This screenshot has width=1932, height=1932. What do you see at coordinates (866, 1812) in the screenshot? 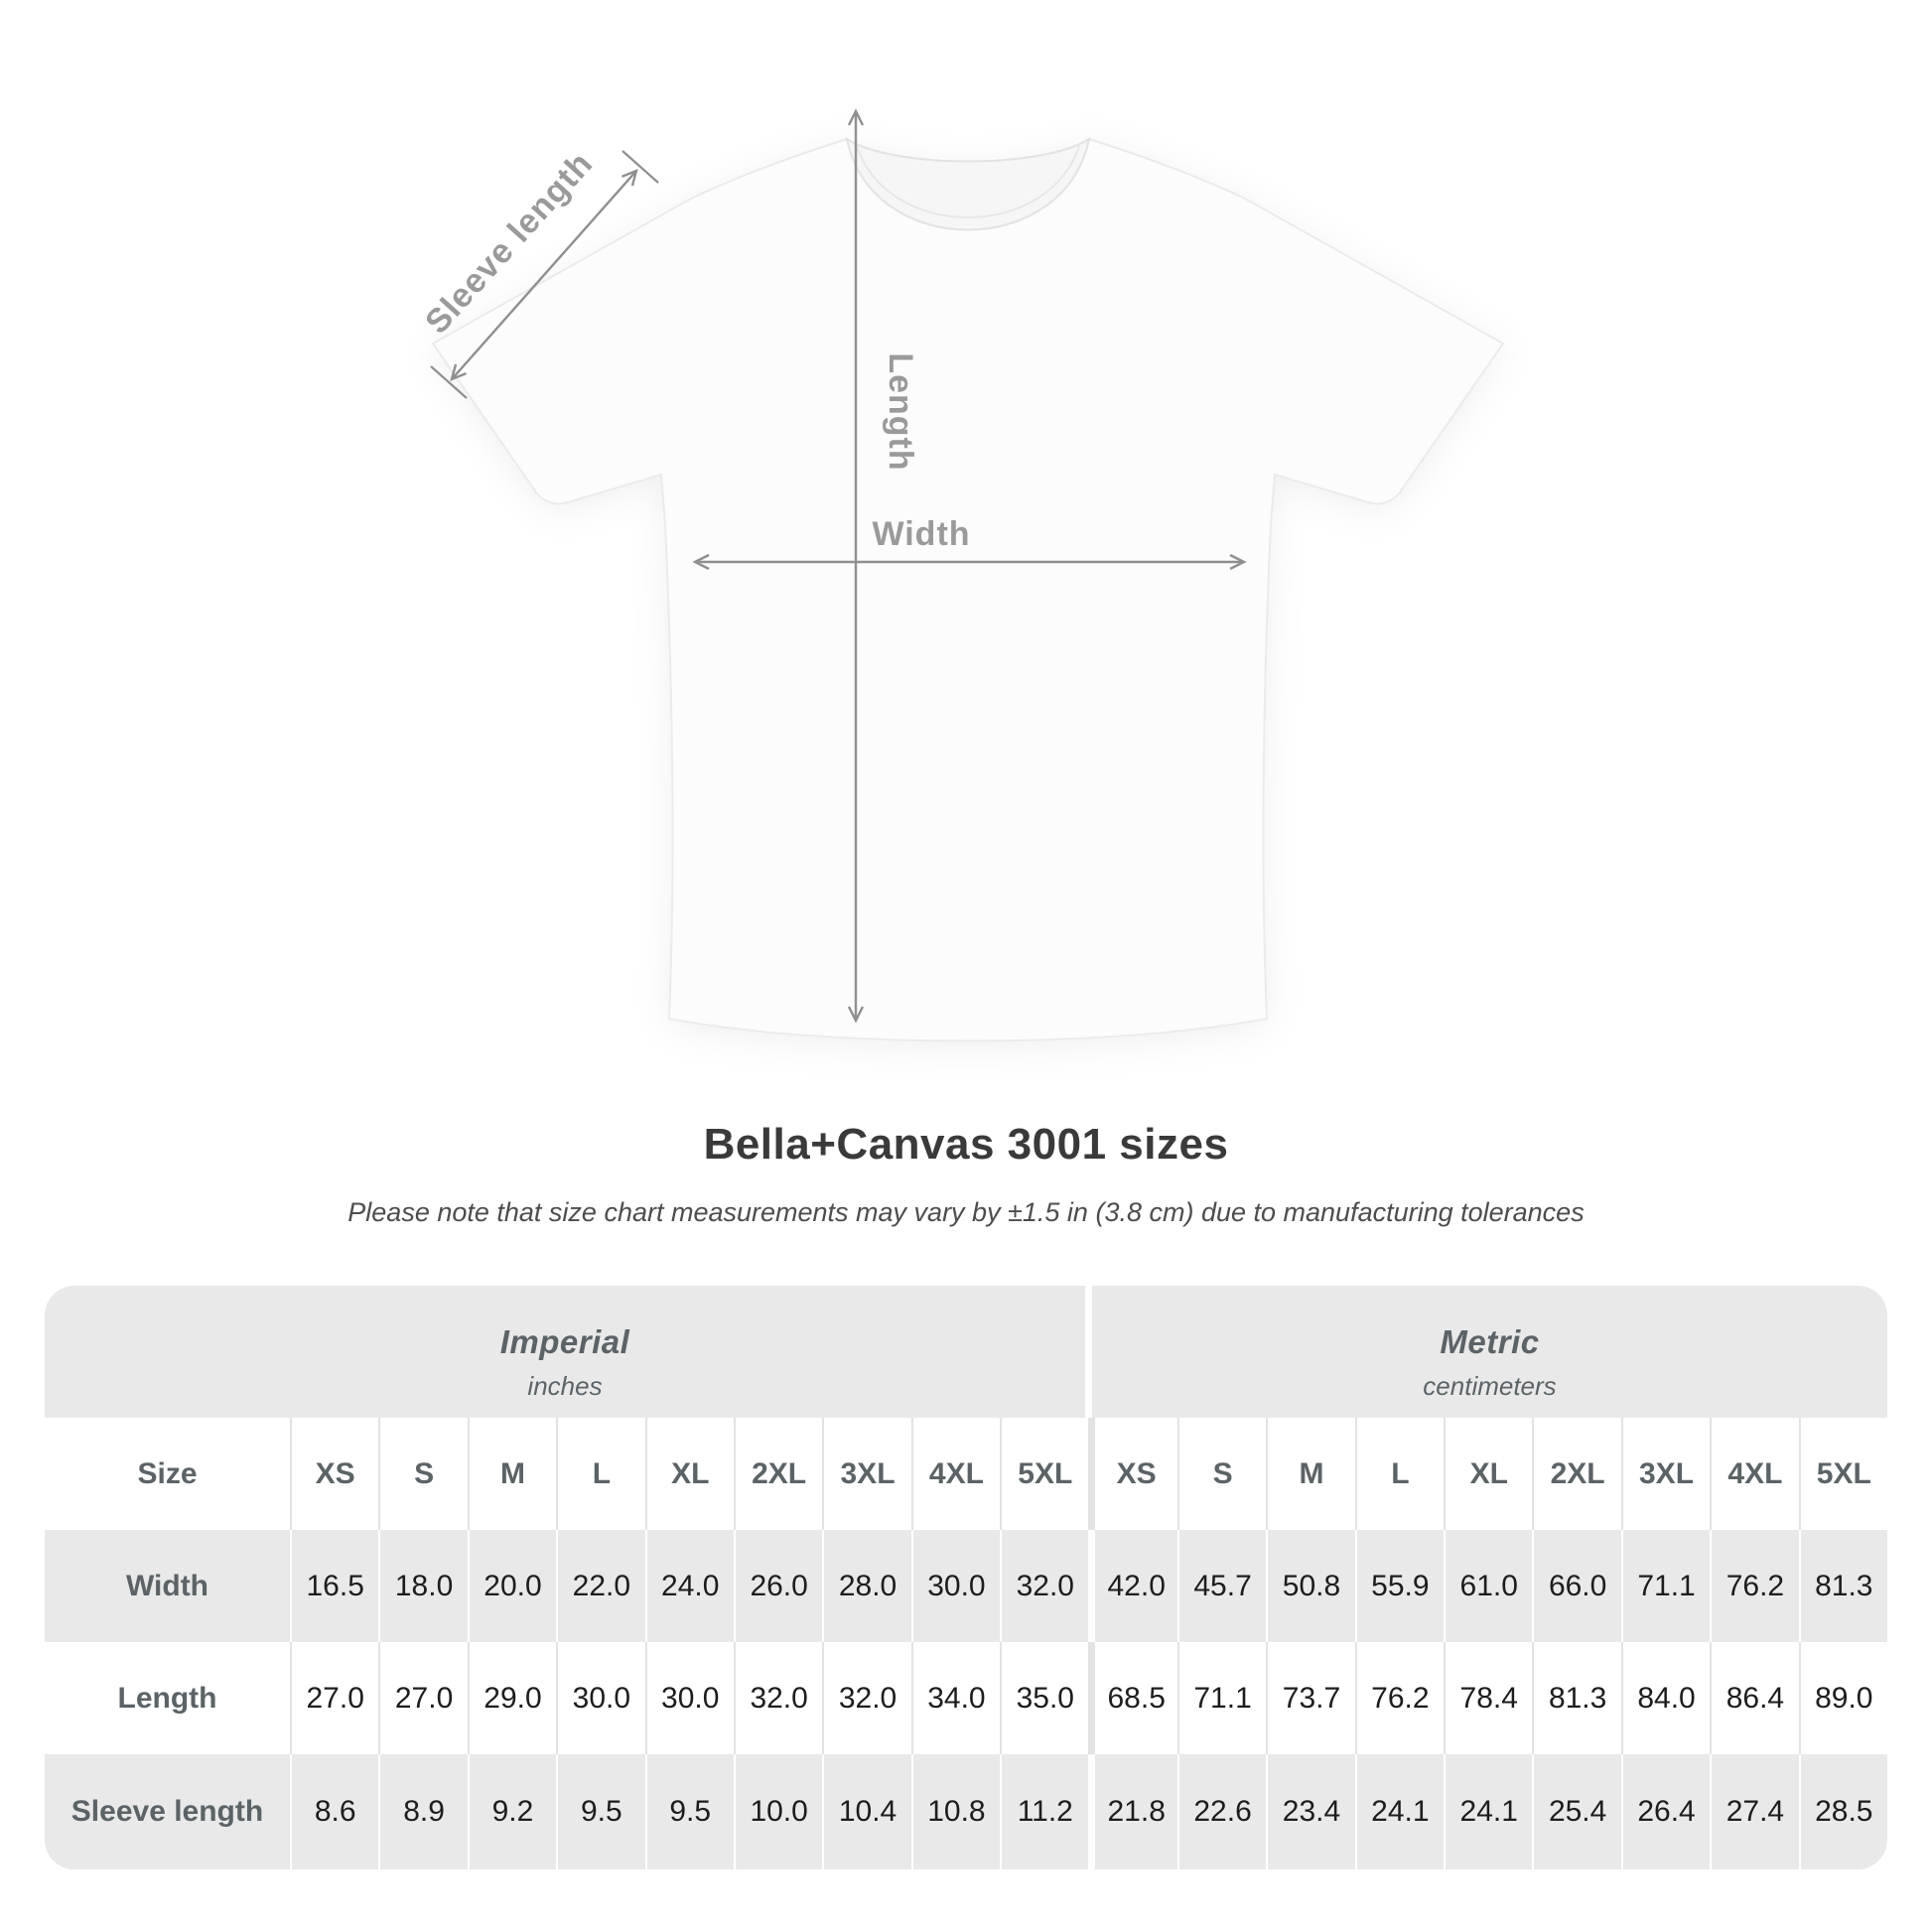
I see `table-cell: 10.4` at bounding box center [866, 1812].